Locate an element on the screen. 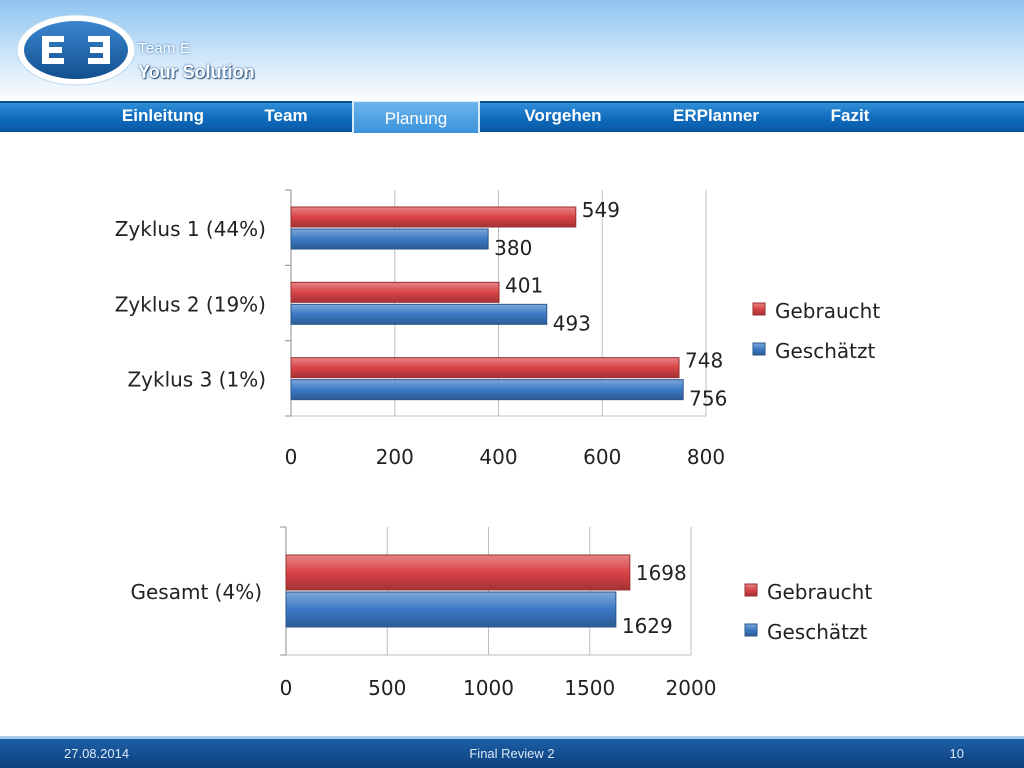  chart1-x-tick-label: 800 is located at coordinates (706, 457).